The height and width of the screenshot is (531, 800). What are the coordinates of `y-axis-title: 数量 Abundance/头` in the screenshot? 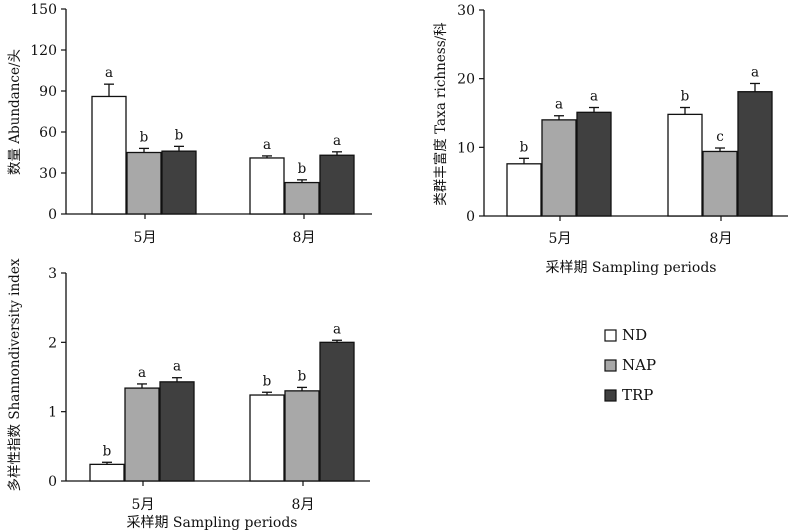 It's located at (15, 112).